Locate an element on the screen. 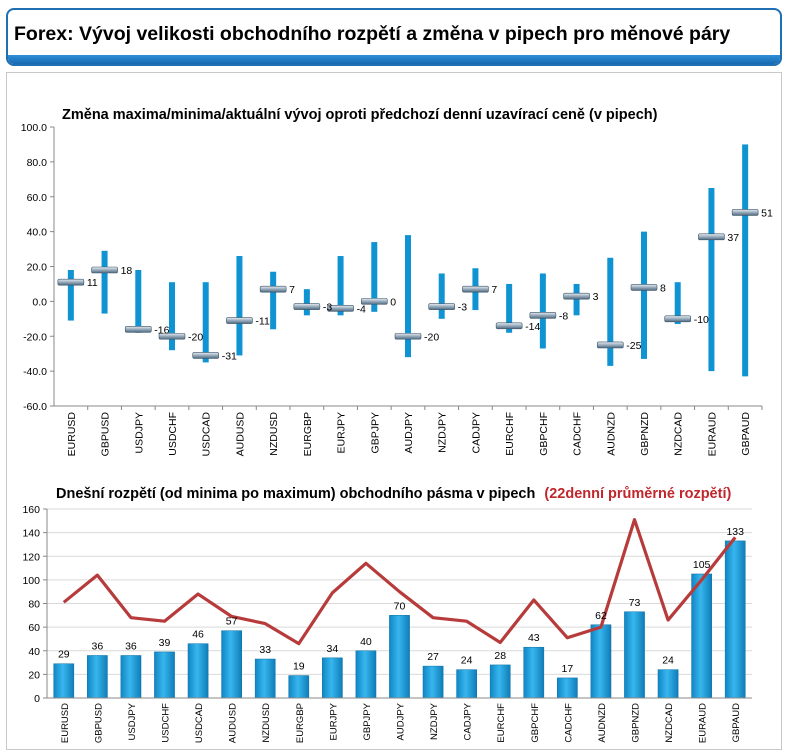 The width and height of the screenshot is (795, 750). chart2-category-label: NZDUSD is located at coordinates (266, 723).